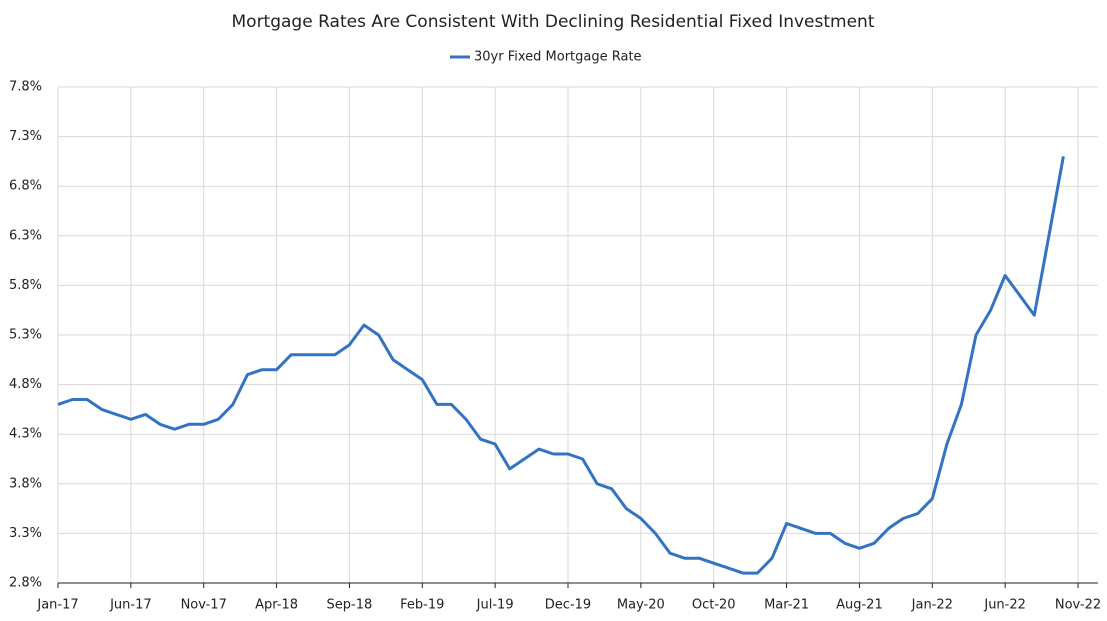 The width and height of the screenshot is (1107, 621). I want to click on y-tick-label: 7.3%, so click(25, 136).